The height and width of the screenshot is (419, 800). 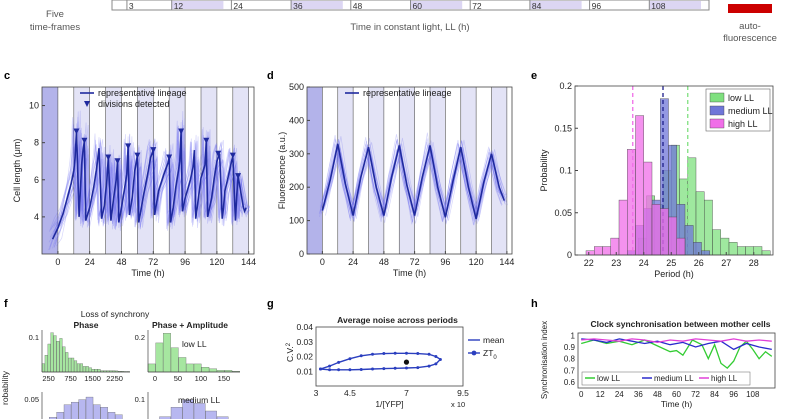 What do you see at coordinates (666, 378) in the screenshot?
I see `legend-box` at bounding box center [666, 378].